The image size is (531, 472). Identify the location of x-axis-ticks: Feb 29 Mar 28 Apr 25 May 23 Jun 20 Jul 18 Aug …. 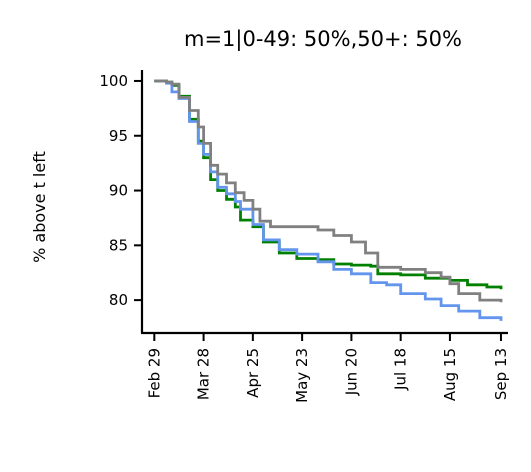
(327, 368).